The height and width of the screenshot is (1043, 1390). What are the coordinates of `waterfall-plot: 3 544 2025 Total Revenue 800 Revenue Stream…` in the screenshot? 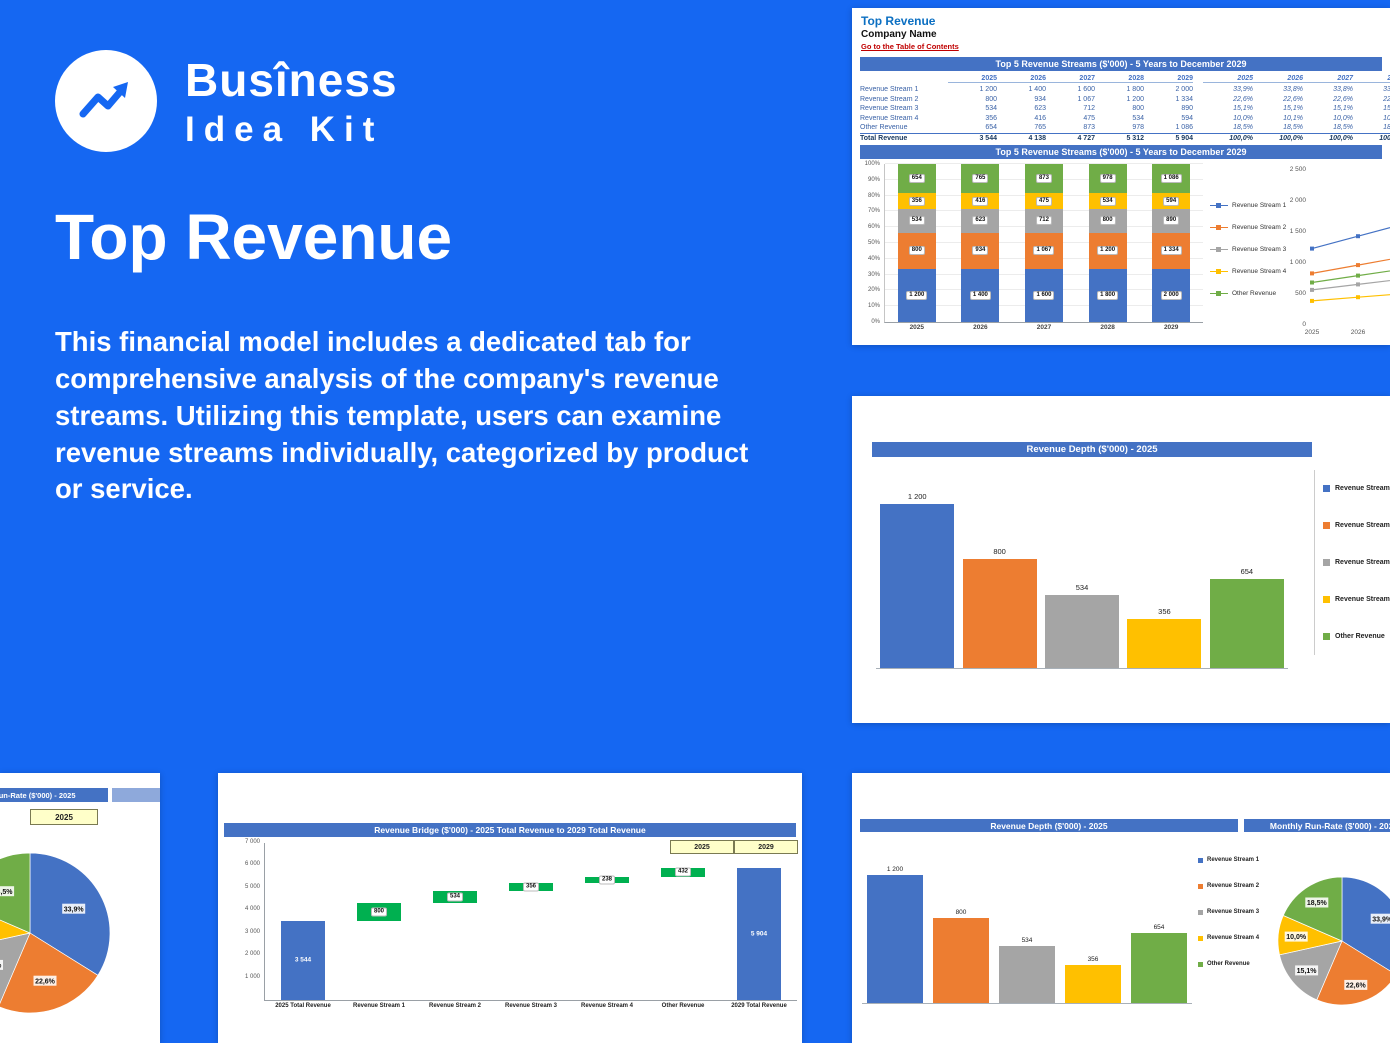 It's located at (530, 926).